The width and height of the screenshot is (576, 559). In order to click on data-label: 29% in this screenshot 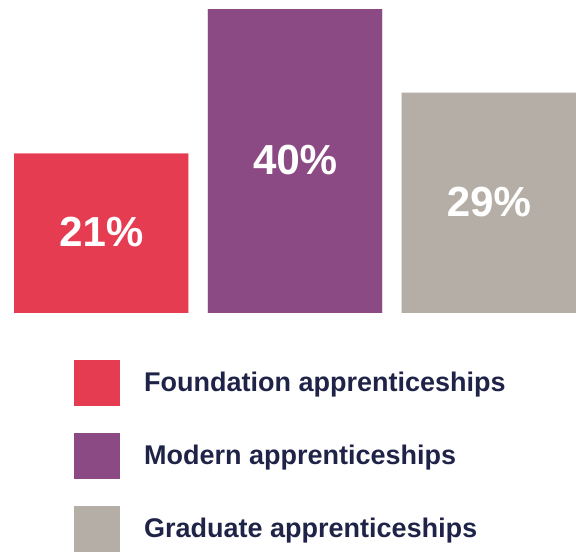, I will do `click(488, 201)`.